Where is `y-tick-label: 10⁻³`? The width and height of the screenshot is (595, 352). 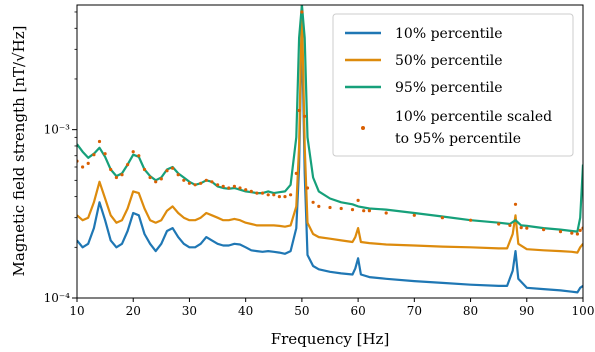 y-tick-label: 10⁻³ is located at coordinates (57, 130).